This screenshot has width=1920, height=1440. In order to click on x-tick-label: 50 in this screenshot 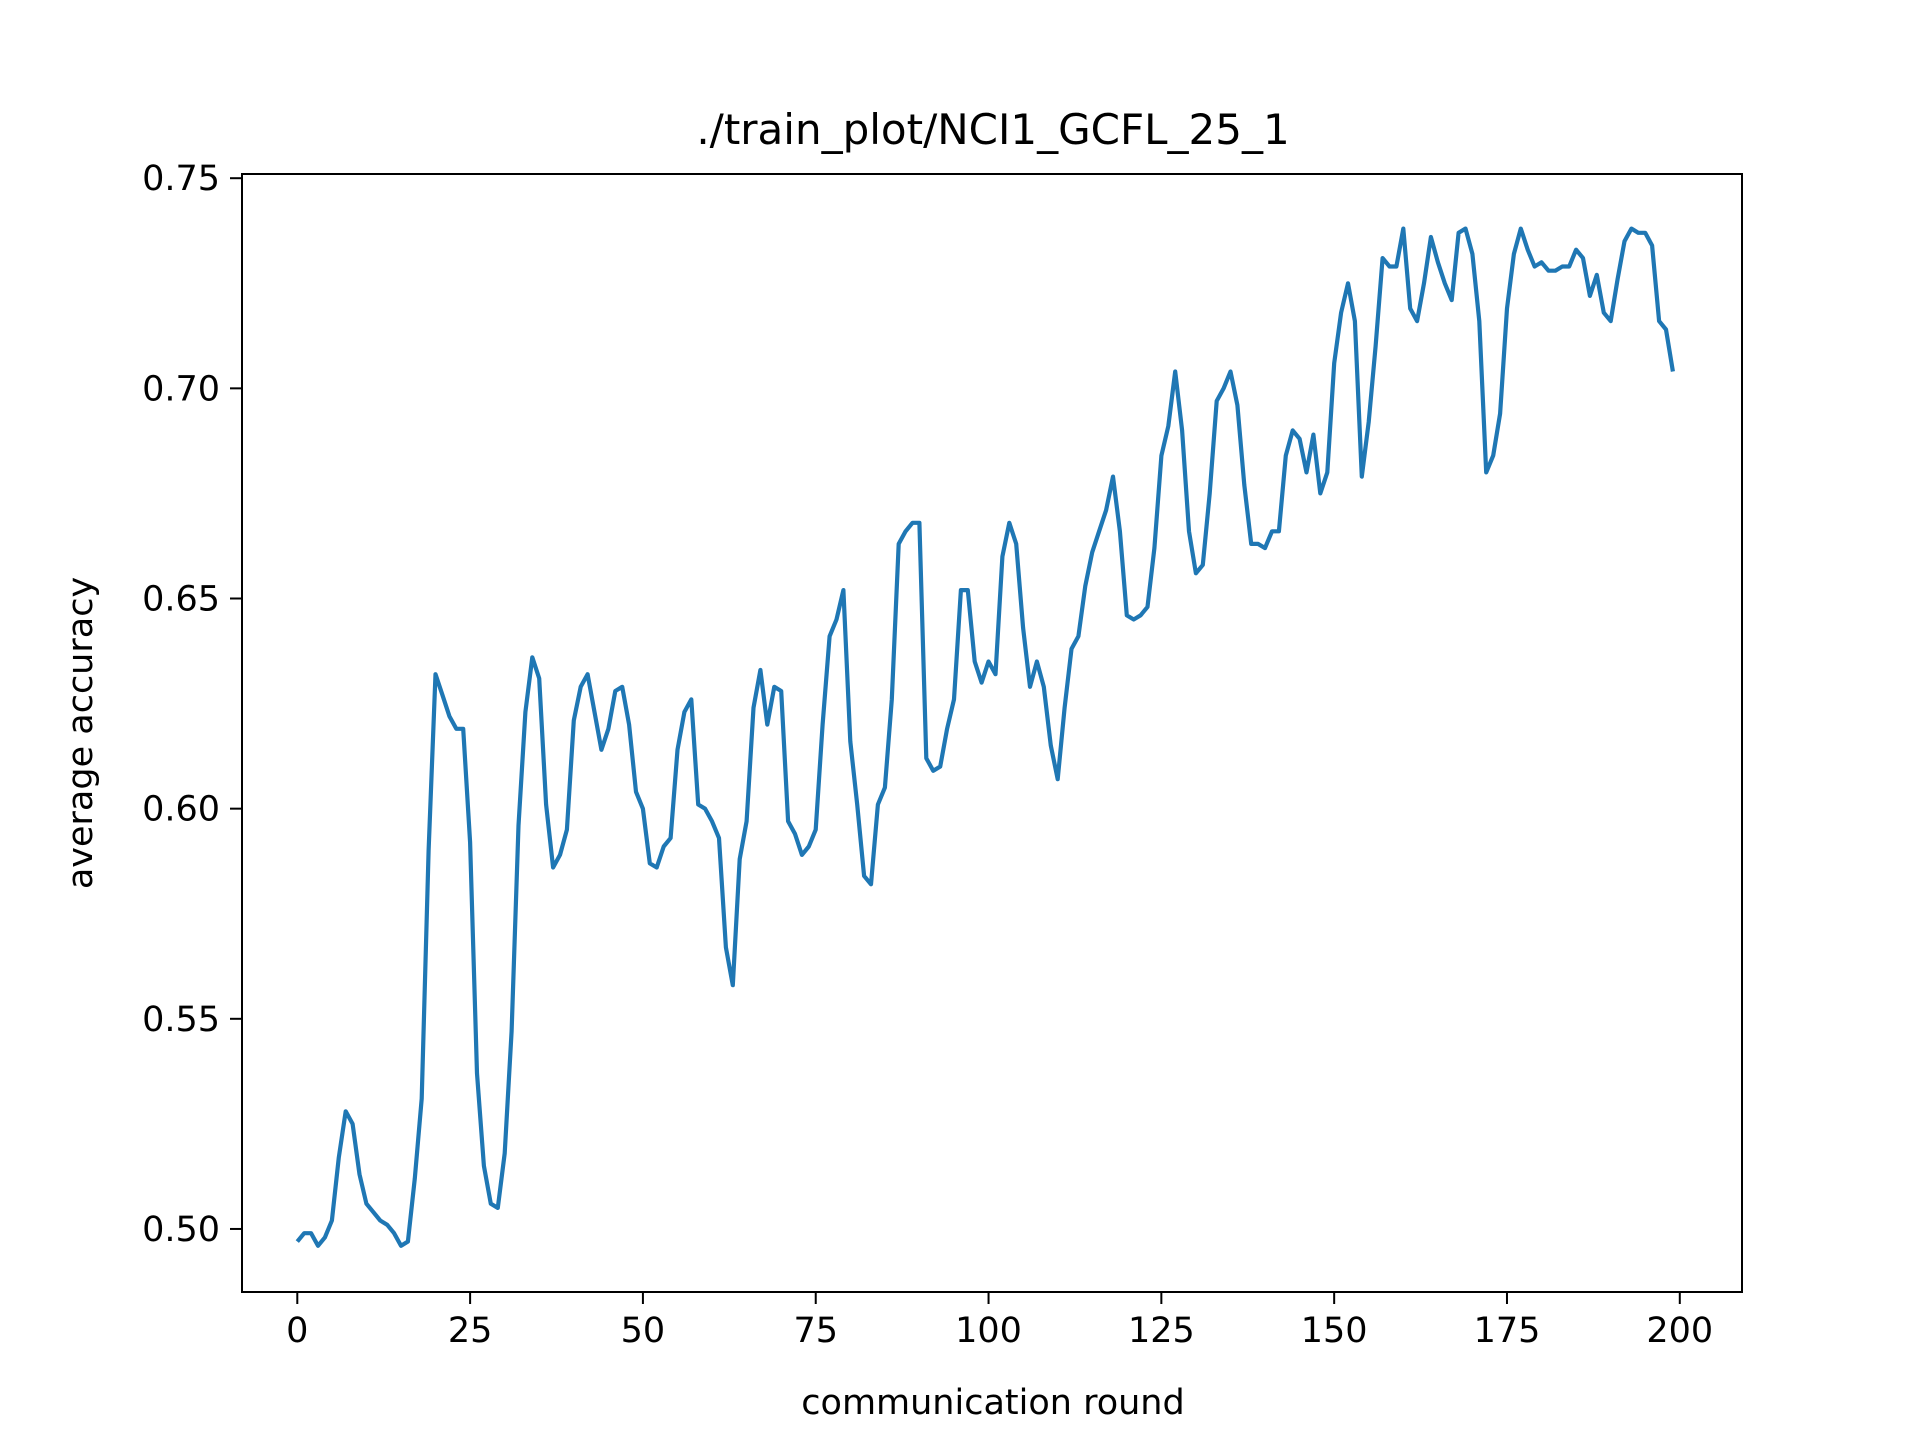, I will do `click(643, 1331)`.